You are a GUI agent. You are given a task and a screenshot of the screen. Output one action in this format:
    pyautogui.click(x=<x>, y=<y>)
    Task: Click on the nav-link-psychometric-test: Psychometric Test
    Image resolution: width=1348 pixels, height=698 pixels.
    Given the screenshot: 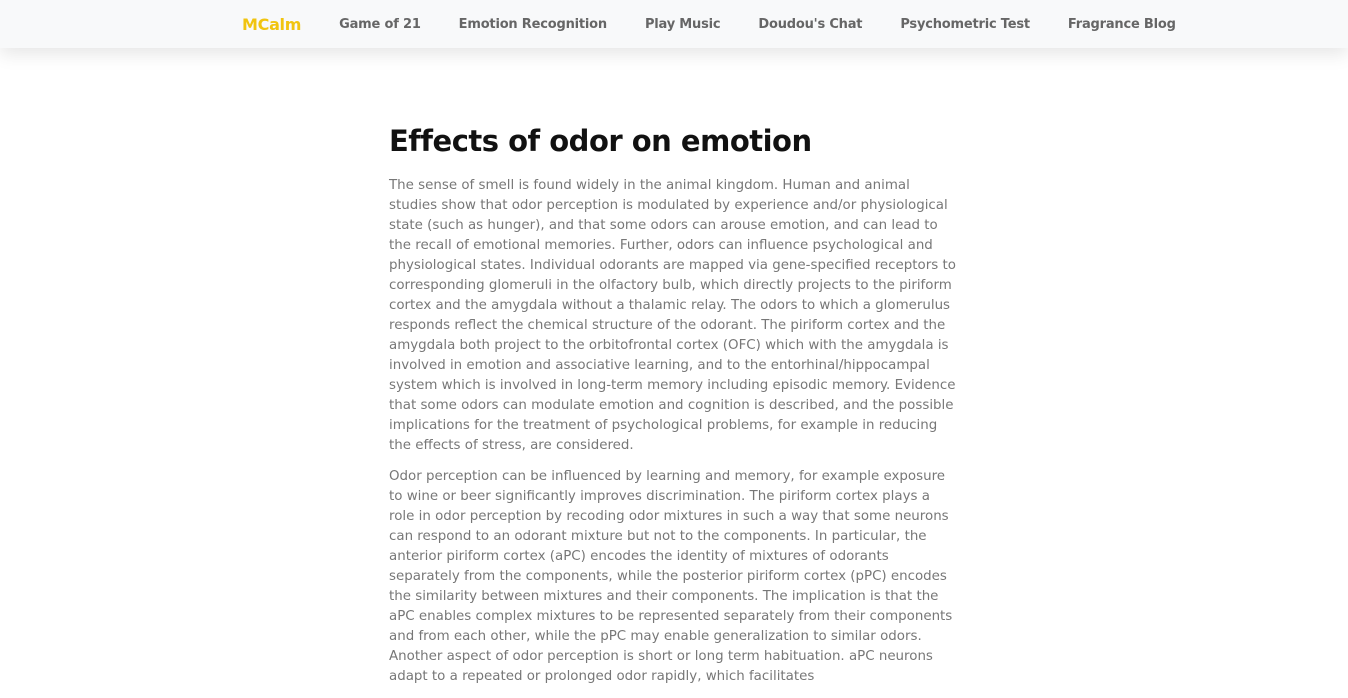 What is the action you would take?
    pyautogui.click(x=965, y=24)
    